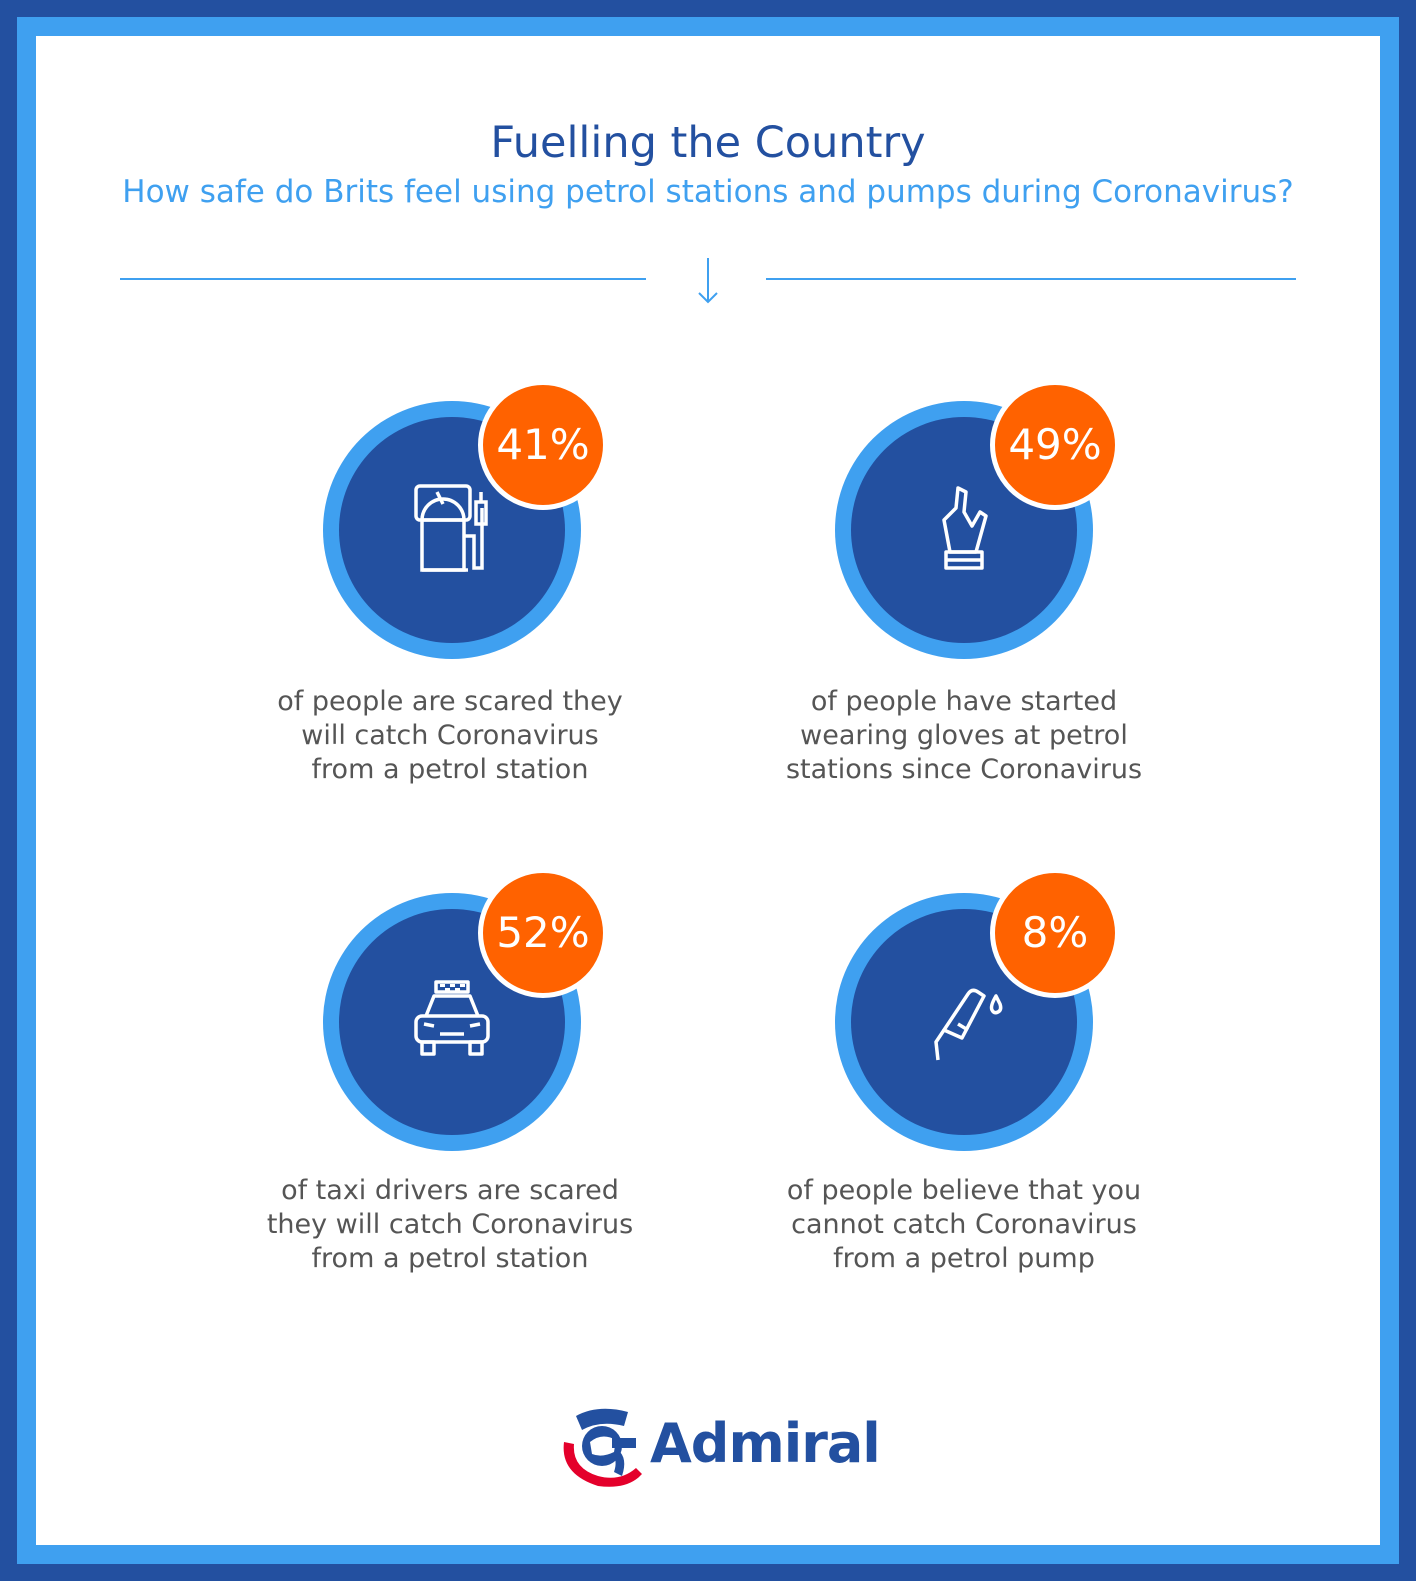  I want to click on fuel-nozzle-icon, so click(968, 1024).